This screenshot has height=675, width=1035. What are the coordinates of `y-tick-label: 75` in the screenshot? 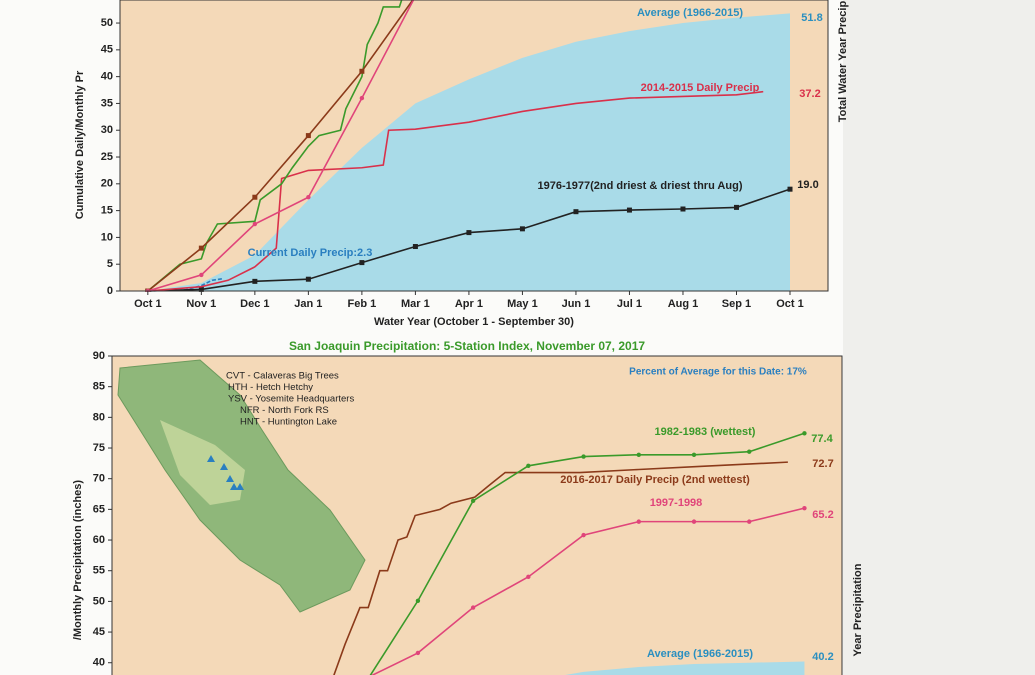 It's located at (99, 448).